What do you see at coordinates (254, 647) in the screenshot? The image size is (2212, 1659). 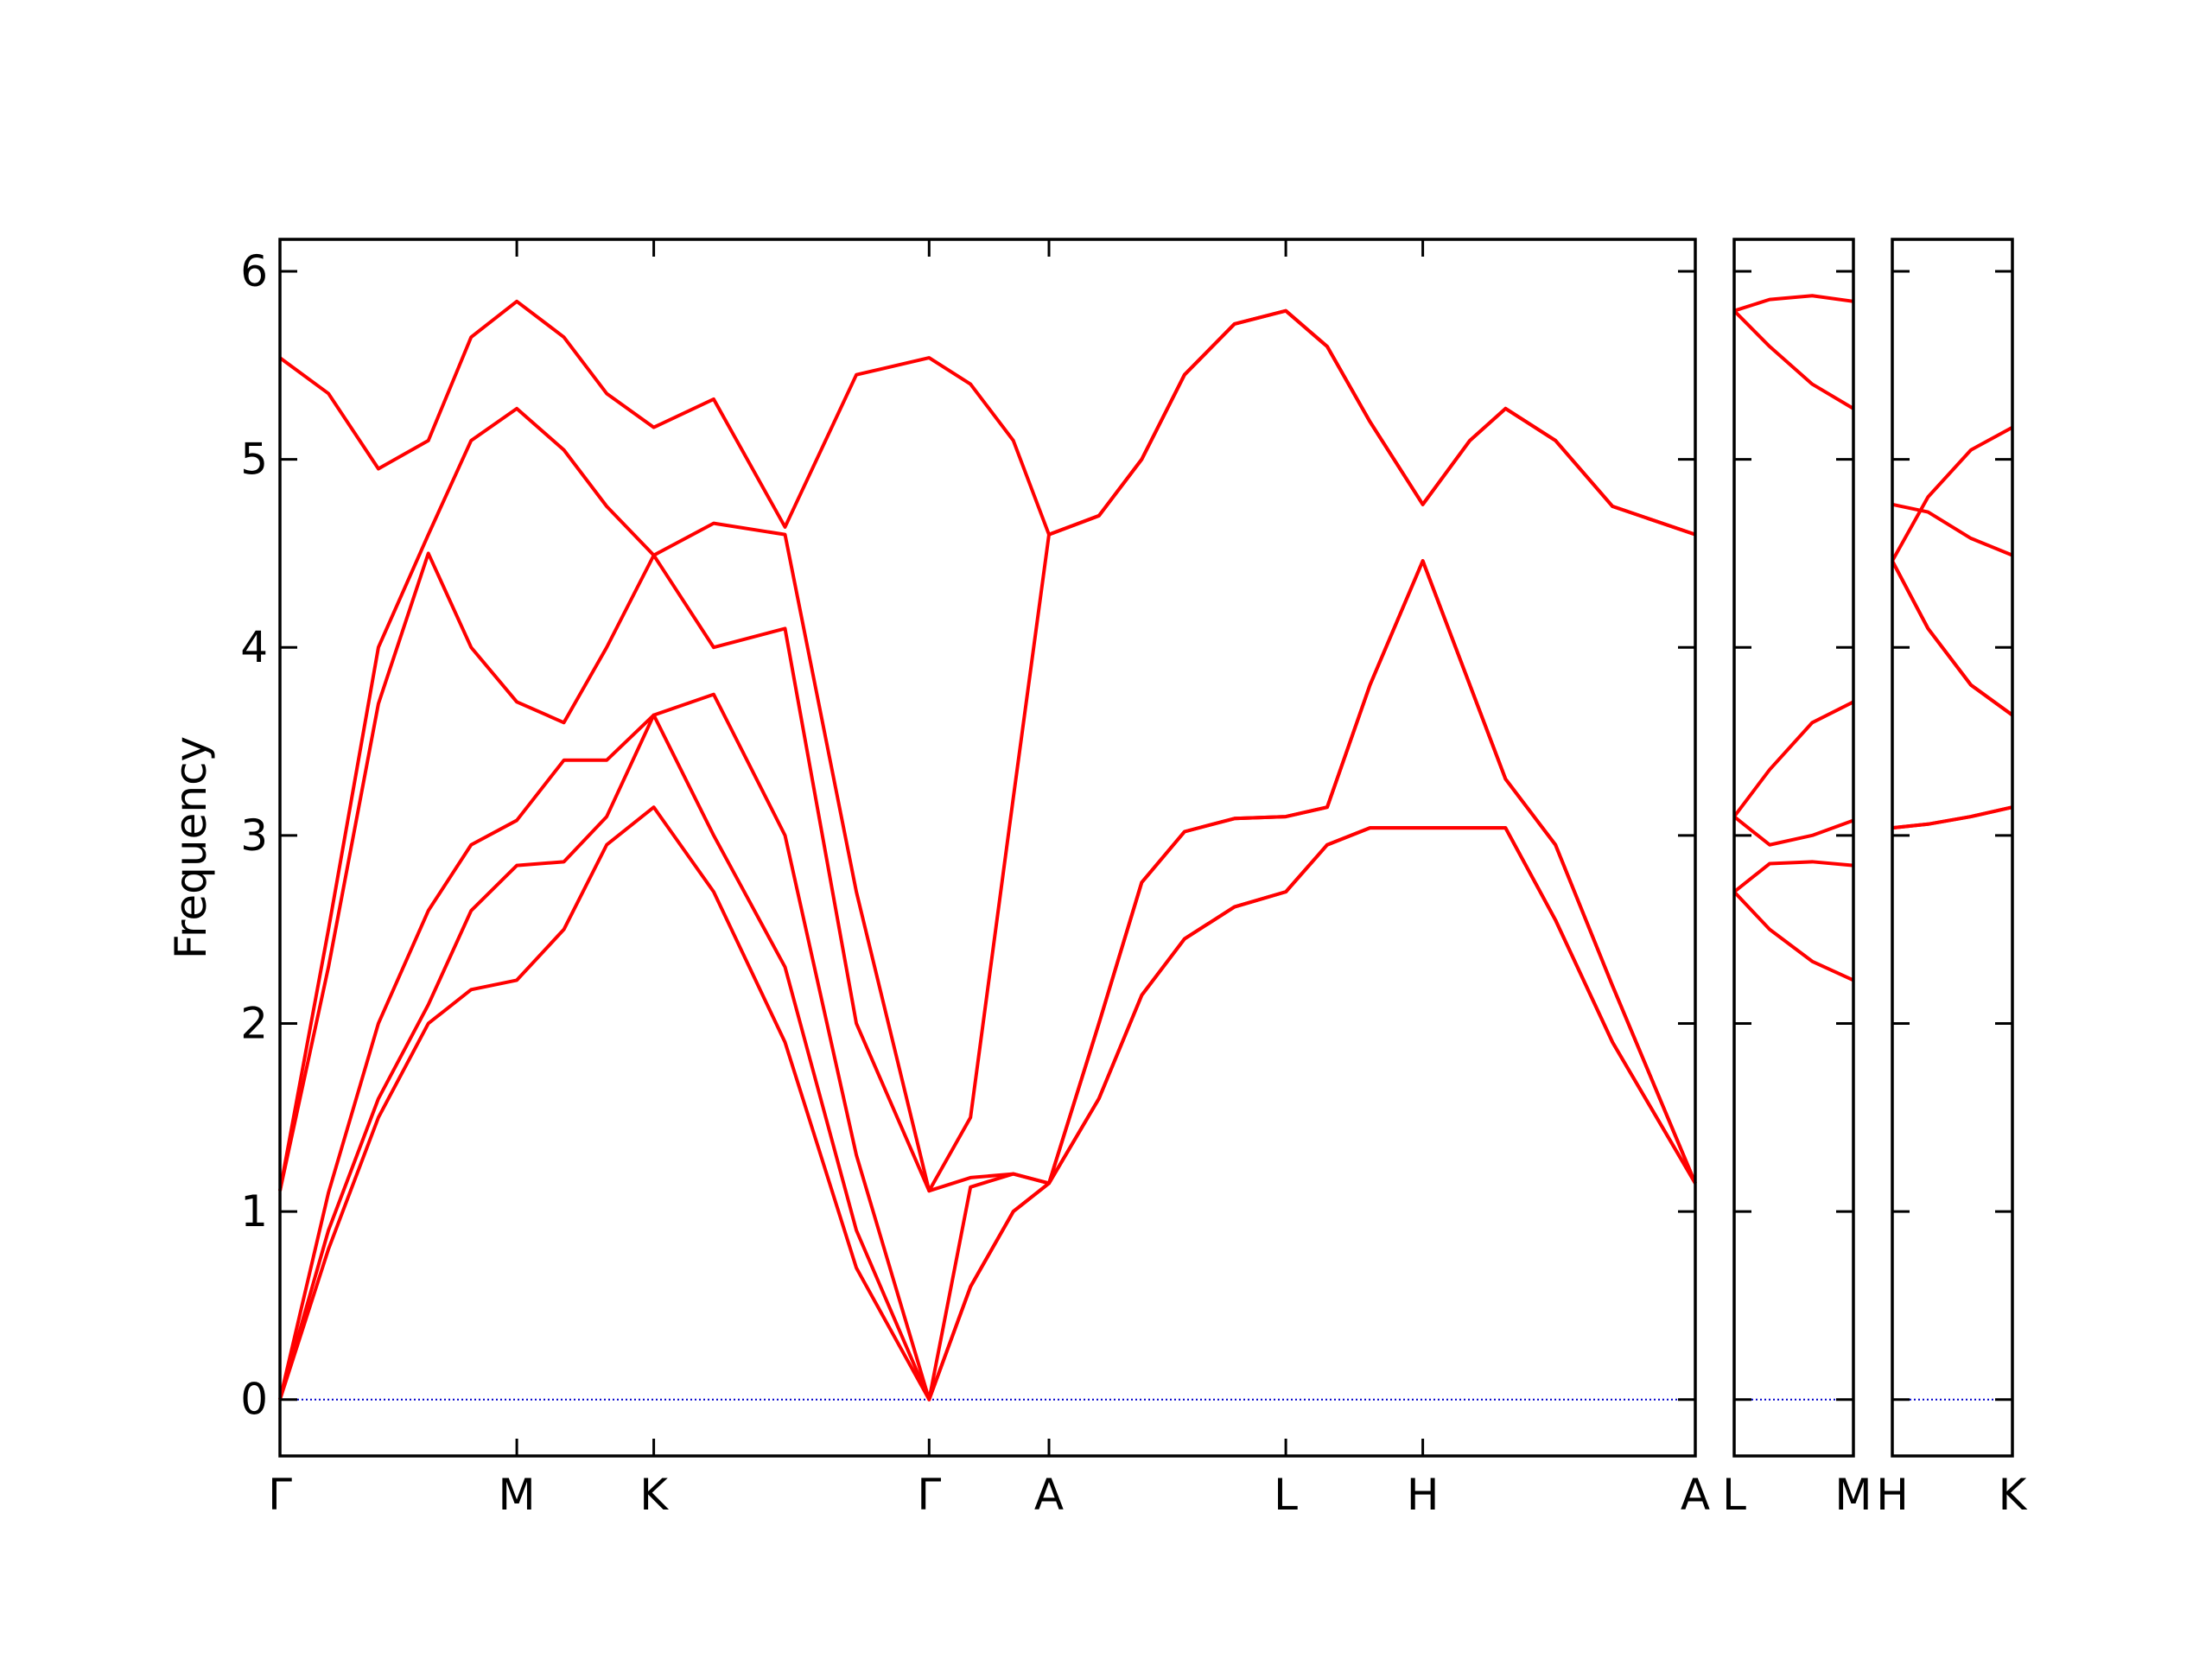 I see `y-tick-label: 4` at bounding box center [254, 647].